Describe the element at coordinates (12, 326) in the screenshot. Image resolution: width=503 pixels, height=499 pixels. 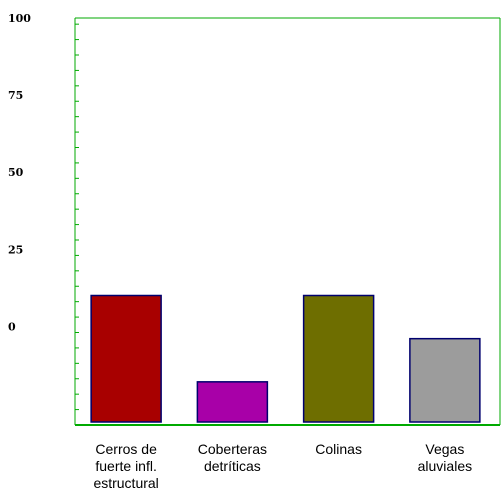
I see `y-tick-label: 0` at that location.